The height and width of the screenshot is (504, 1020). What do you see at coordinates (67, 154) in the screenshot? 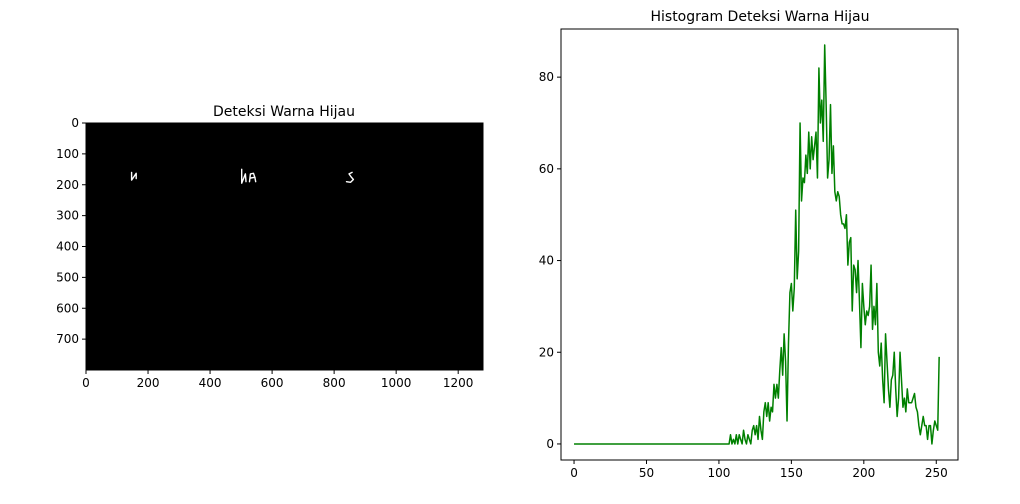
I see `image-y-tick-label: 100` at bounding box center [67, 154].